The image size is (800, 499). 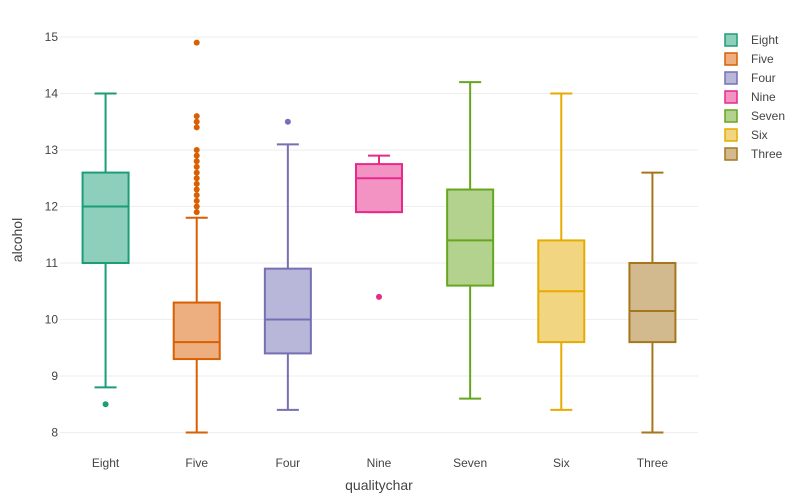 I want to click on x-tick-label: Nine, so click(x=379, y=463).